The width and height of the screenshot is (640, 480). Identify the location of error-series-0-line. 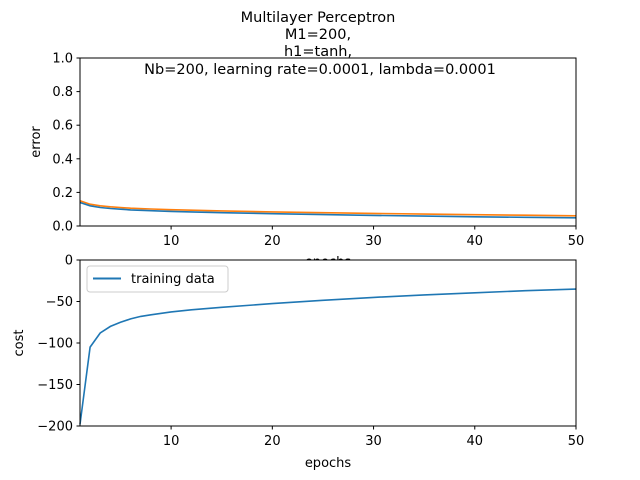
(328, 208).